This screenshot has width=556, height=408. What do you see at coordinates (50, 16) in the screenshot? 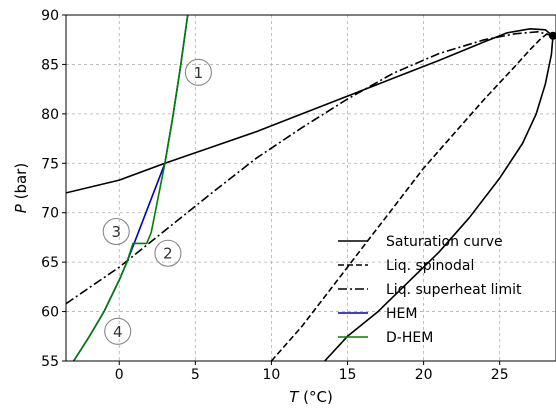
I see `y-tick-label: 90` at bounding box center [50, 16].